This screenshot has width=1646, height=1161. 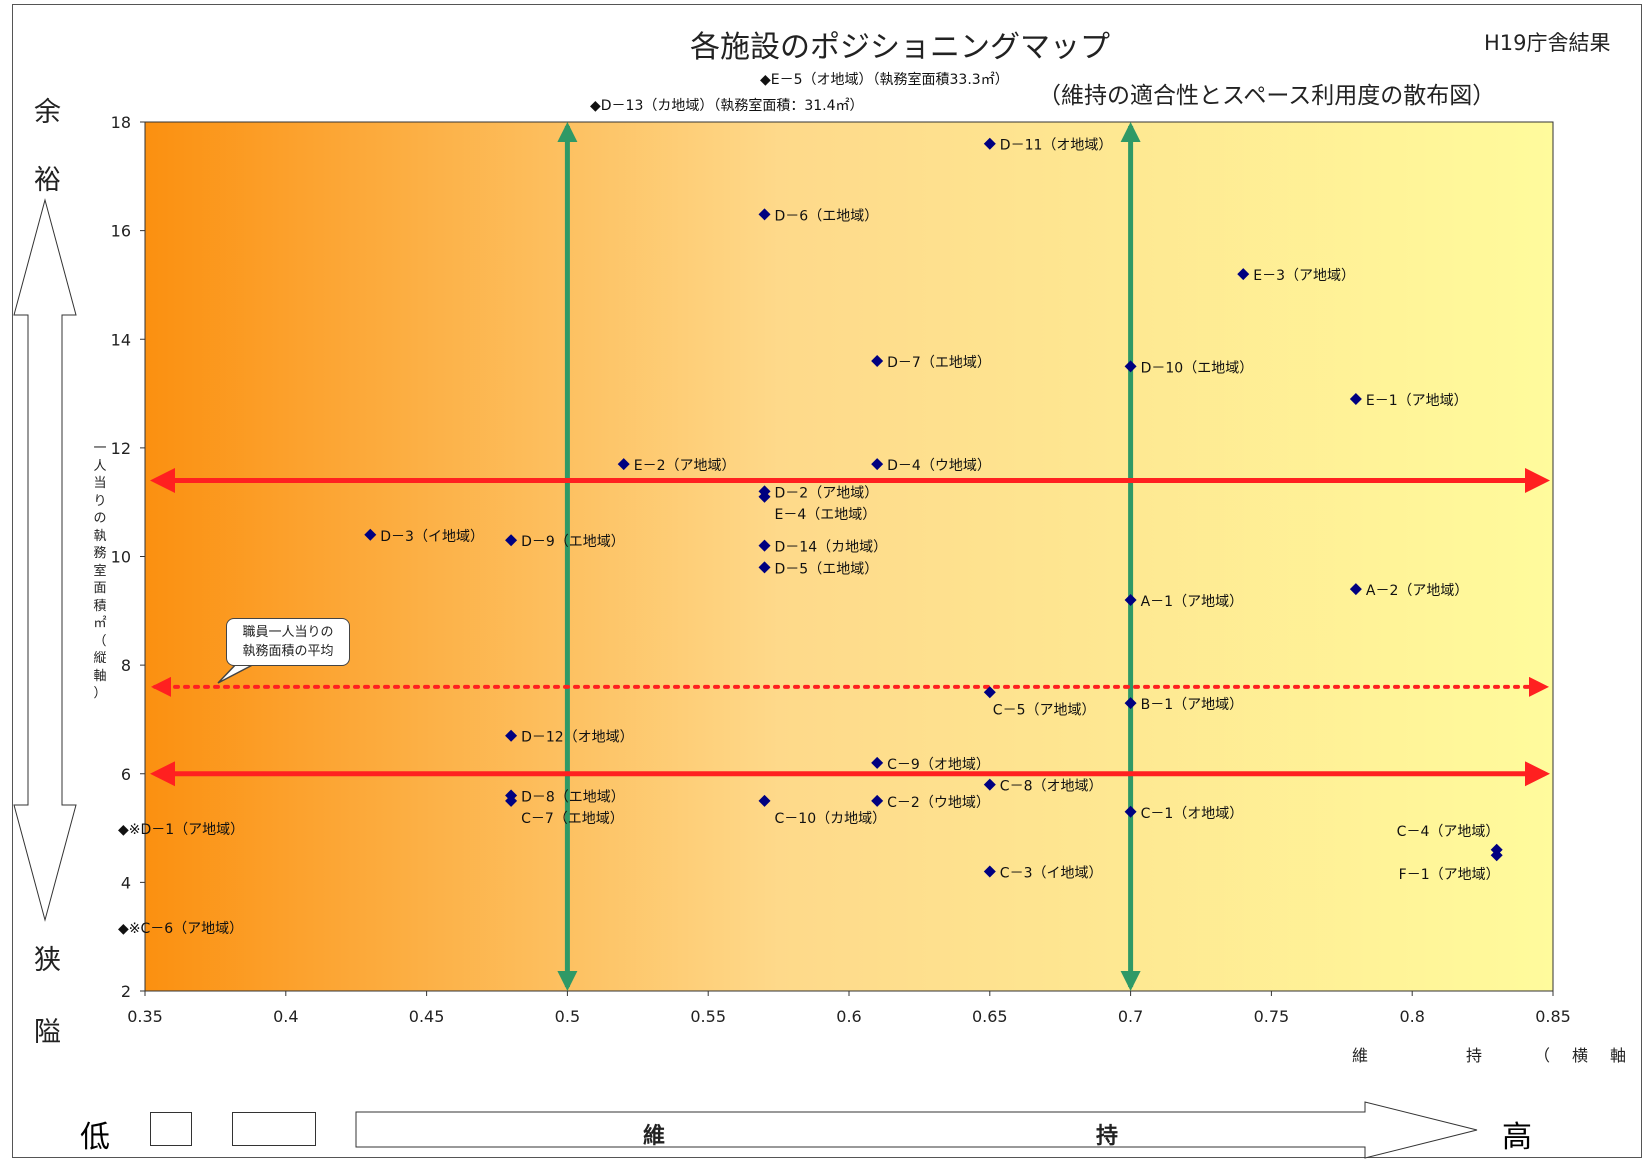 I want to click on data-point-label: D－3（イ地域）, so click(x=432, y=537).